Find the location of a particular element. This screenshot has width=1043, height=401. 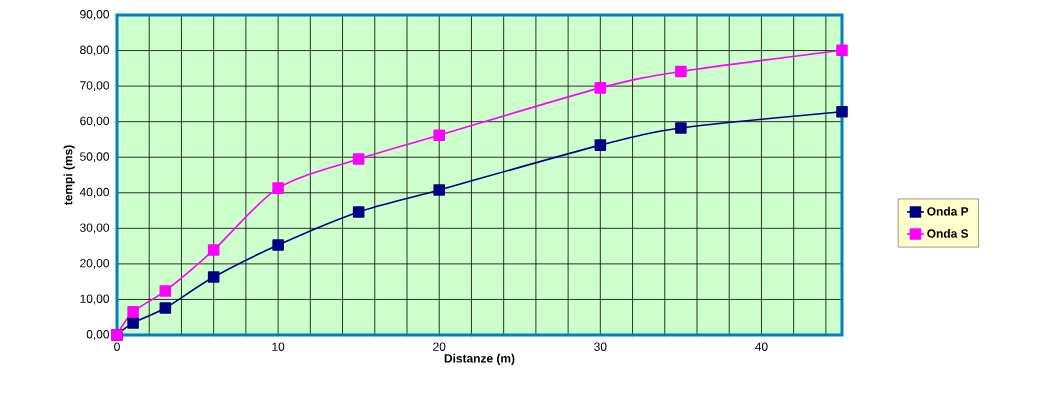

legend-label: Onda P is located at coordinates (948, 211).